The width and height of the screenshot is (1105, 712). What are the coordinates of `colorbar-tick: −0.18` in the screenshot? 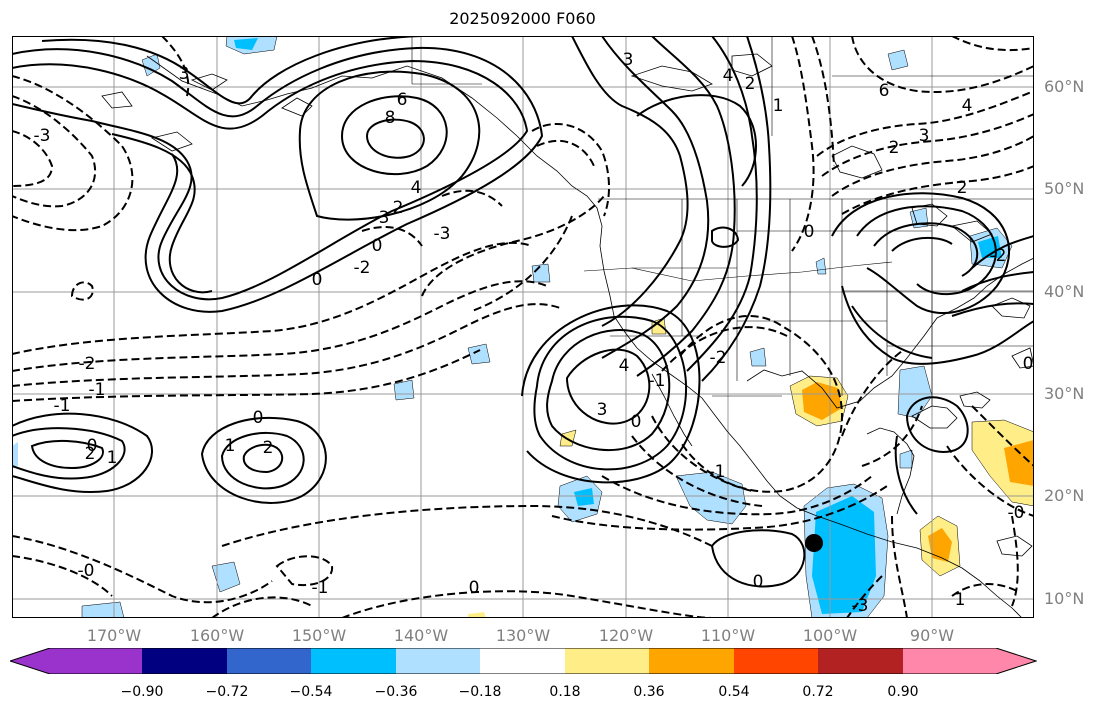 It's located at (480, 692).